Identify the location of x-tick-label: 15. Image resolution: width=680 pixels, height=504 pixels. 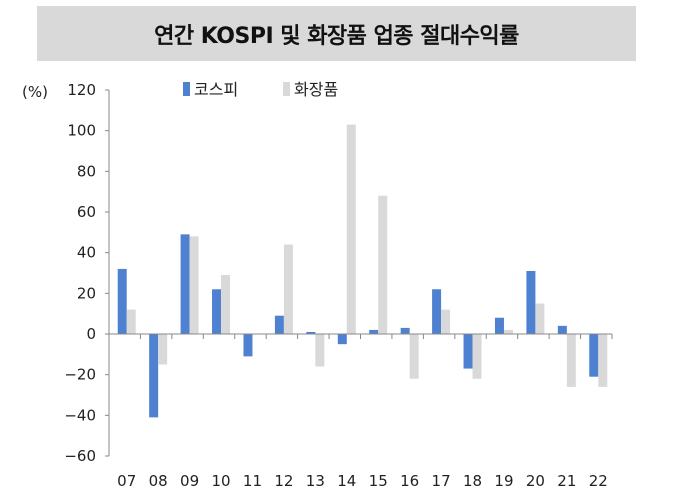
(378, 481).